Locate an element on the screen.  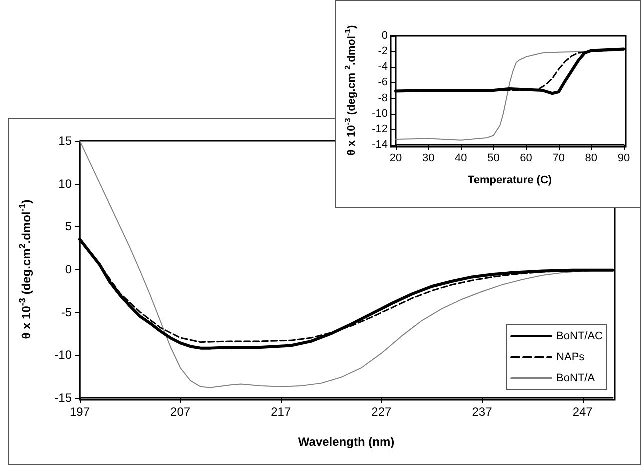
x-tick-label: 237 is located at coordinates (482, 412).